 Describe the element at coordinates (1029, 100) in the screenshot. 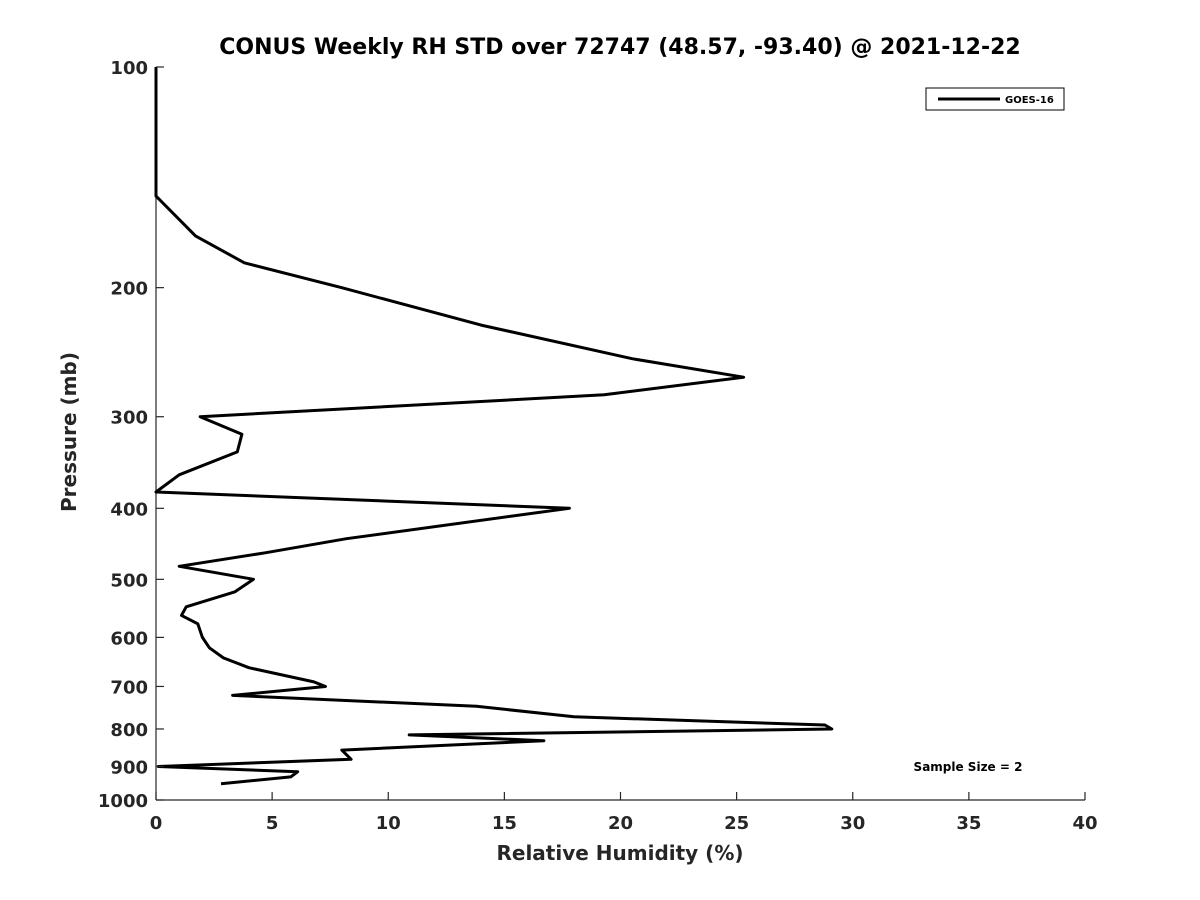

I see `legend-label: GOES-16` at that location.